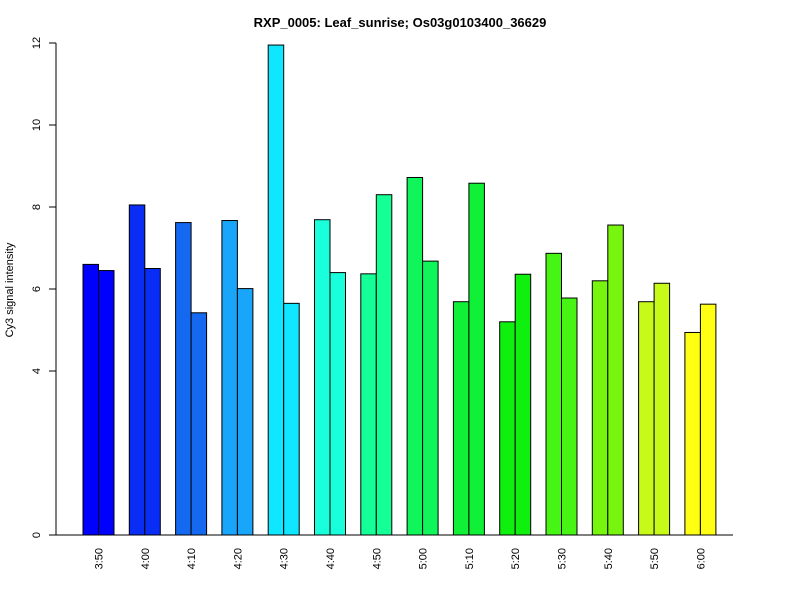 This screenshot has height=600, width=800. Describe the element at coordinates (37, 43) in the screenshot. I see `y-tick-label: 12` at that location.